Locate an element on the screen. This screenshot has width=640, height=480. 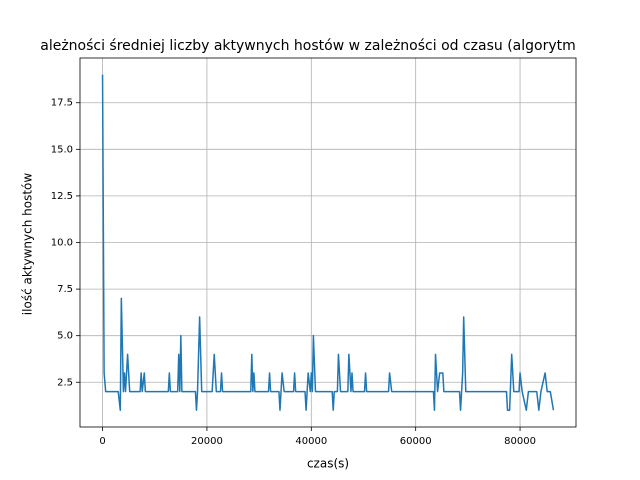
y-tick-label: 5.0 is located at coordinates (65, 336).